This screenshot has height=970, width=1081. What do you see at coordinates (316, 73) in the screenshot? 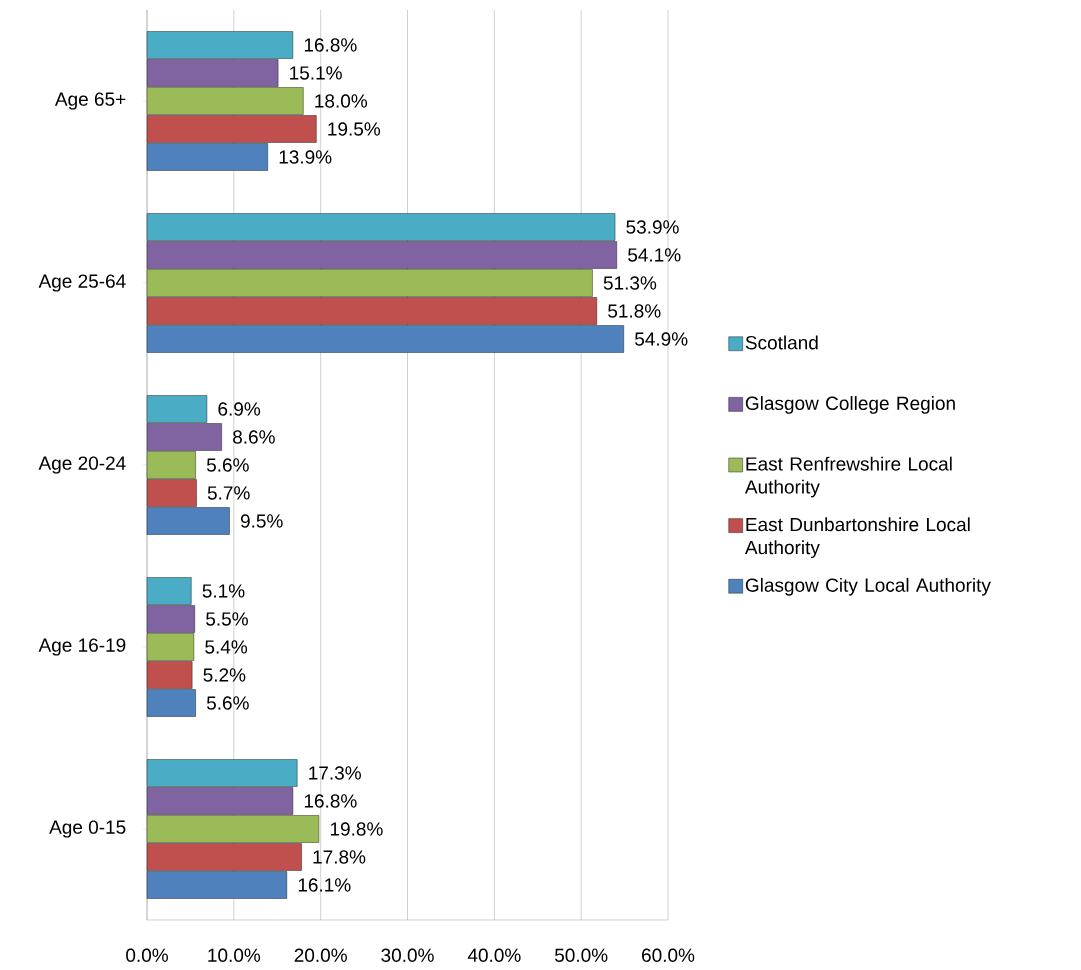
I see `data-label: 15.1%` at bounding box center [316, 73].